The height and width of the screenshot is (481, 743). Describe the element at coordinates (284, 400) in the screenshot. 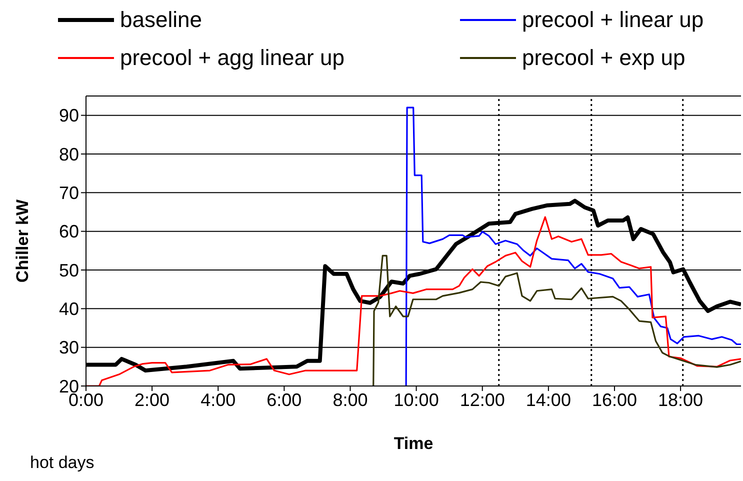

I see `x-tick-label: 6:00` at that location.